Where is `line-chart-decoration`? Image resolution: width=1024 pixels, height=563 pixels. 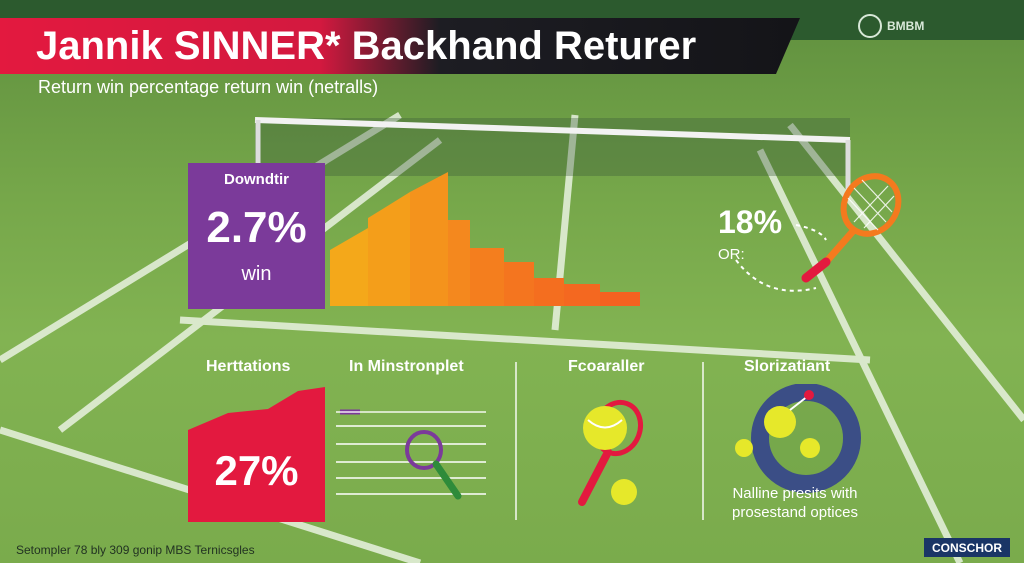
line-chart-decoration is located at coordinates (411, 454).